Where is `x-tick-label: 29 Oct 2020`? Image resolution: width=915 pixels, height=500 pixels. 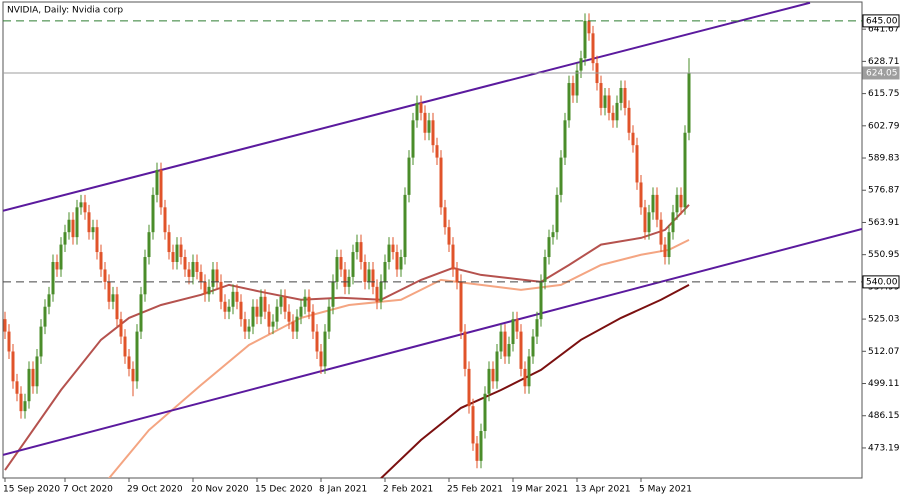
x-tick-label: 29 Oct 2020 is located at coordinates (155, 490).